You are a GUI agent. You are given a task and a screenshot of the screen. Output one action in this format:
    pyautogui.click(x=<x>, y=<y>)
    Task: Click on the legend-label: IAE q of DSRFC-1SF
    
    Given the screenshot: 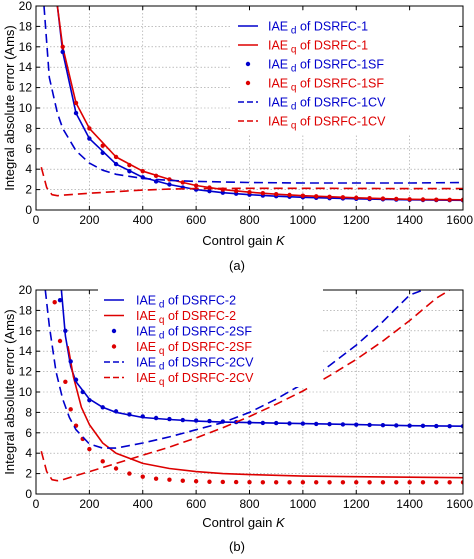 What is the action you would take?
    pyautogui.click(x=326, y=85)
    